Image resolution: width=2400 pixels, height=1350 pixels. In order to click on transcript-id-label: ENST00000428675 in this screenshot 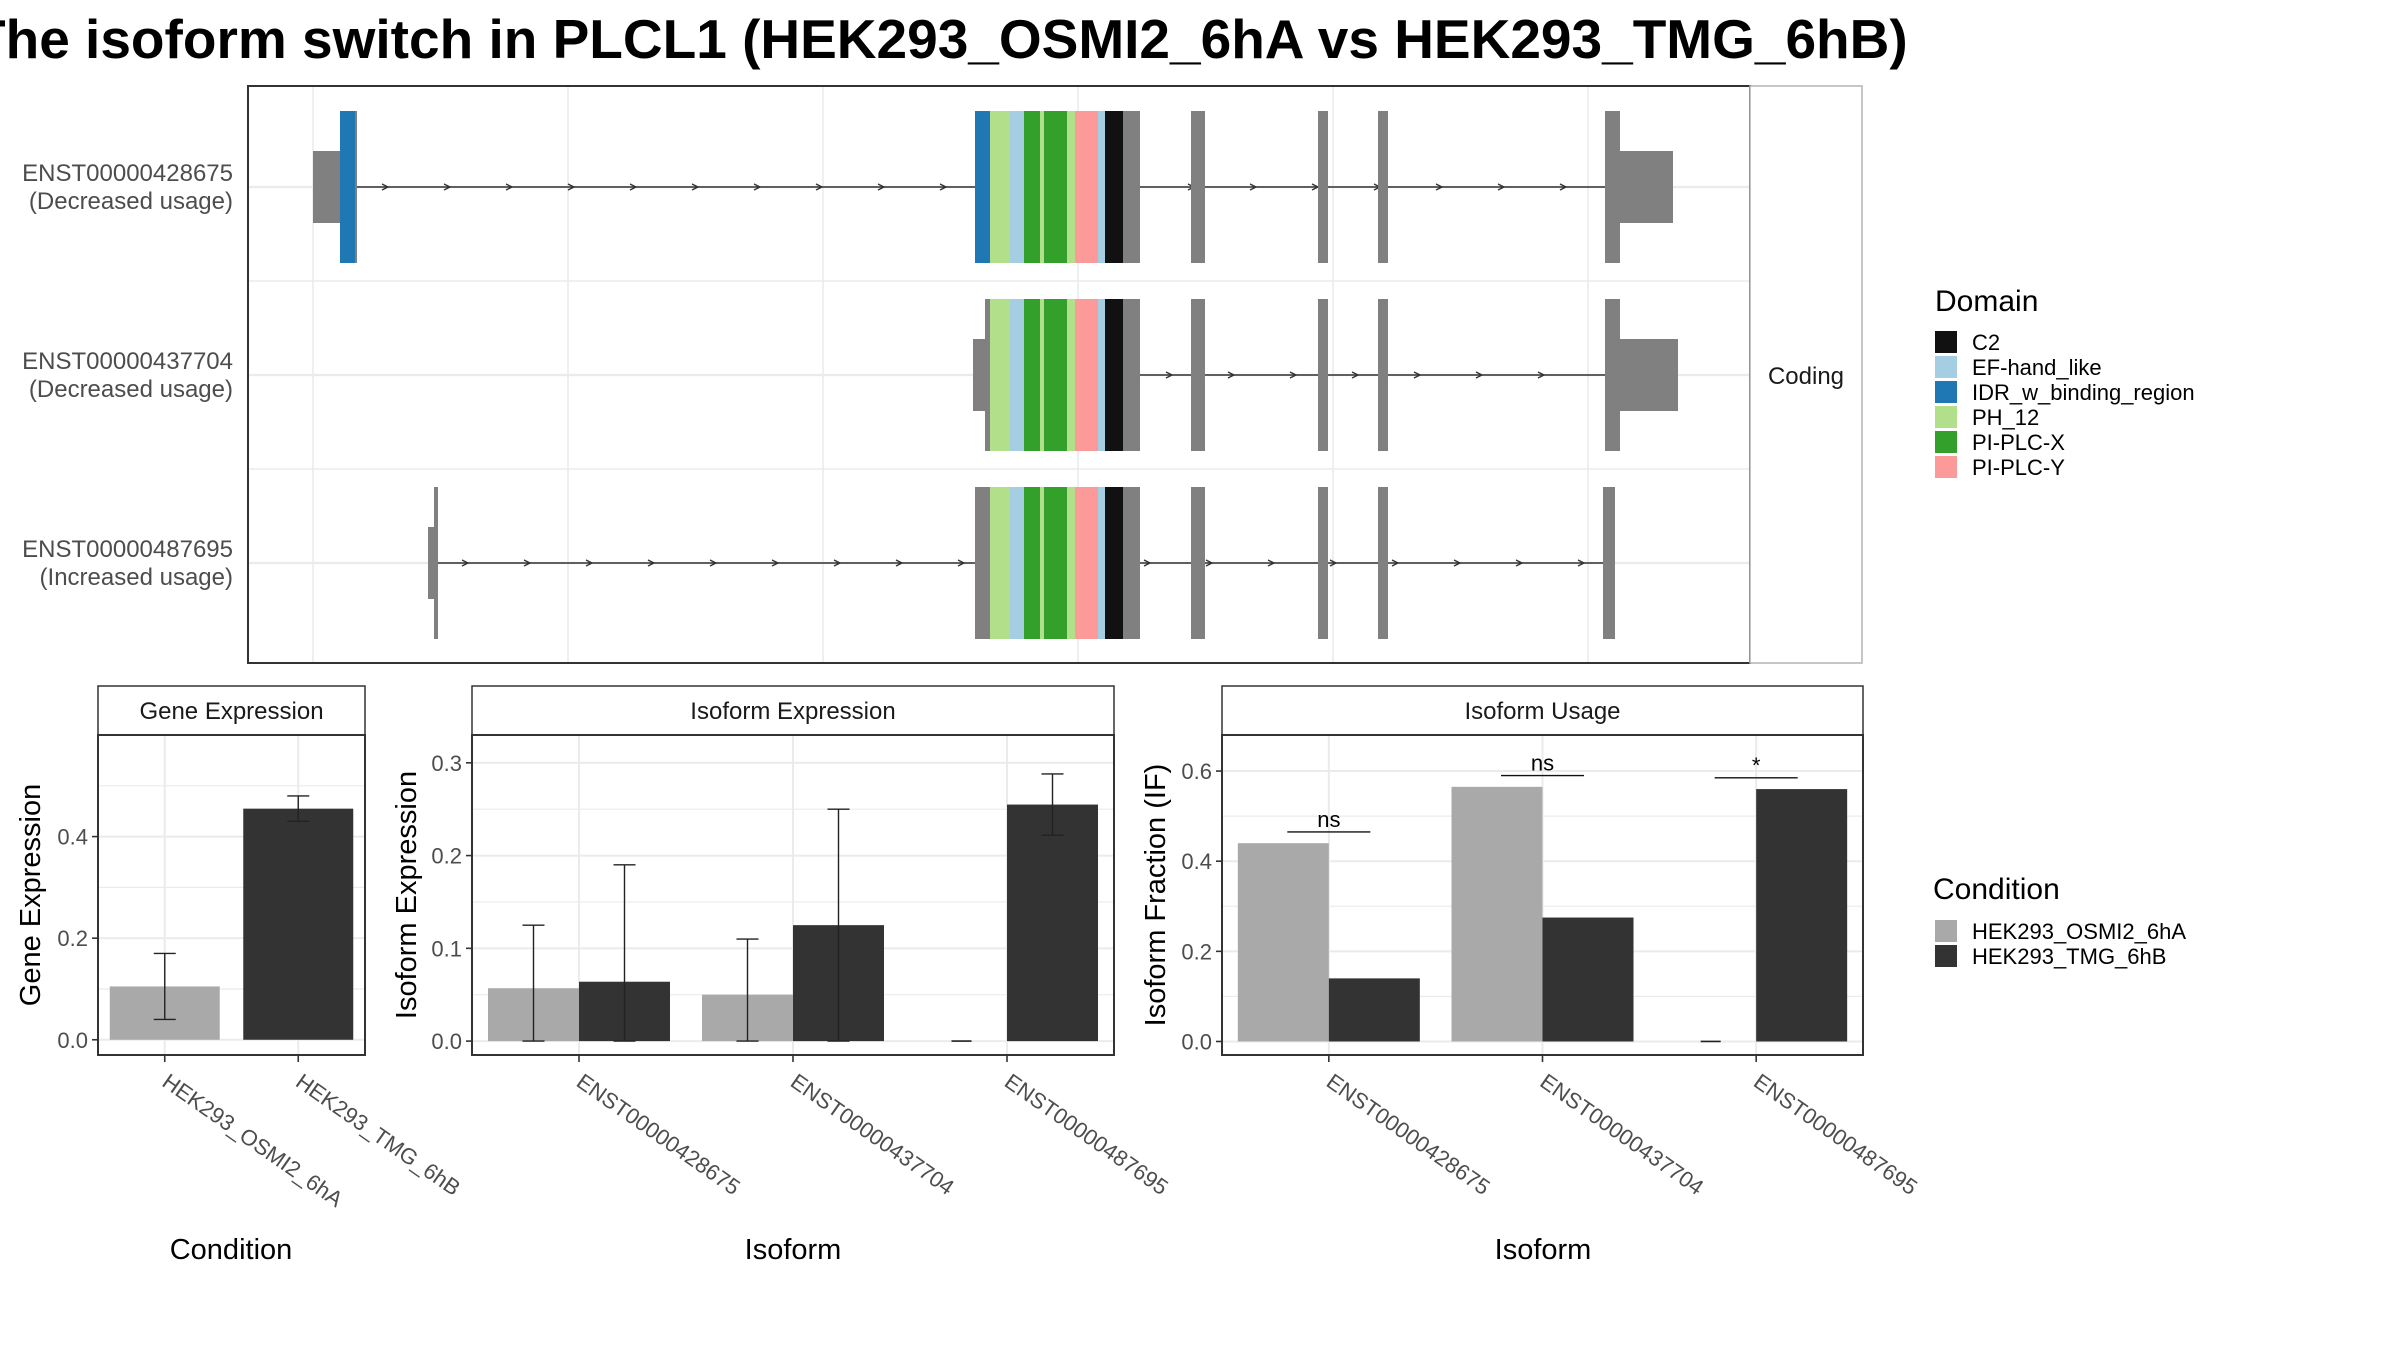, I will do `click(127, 173)`.